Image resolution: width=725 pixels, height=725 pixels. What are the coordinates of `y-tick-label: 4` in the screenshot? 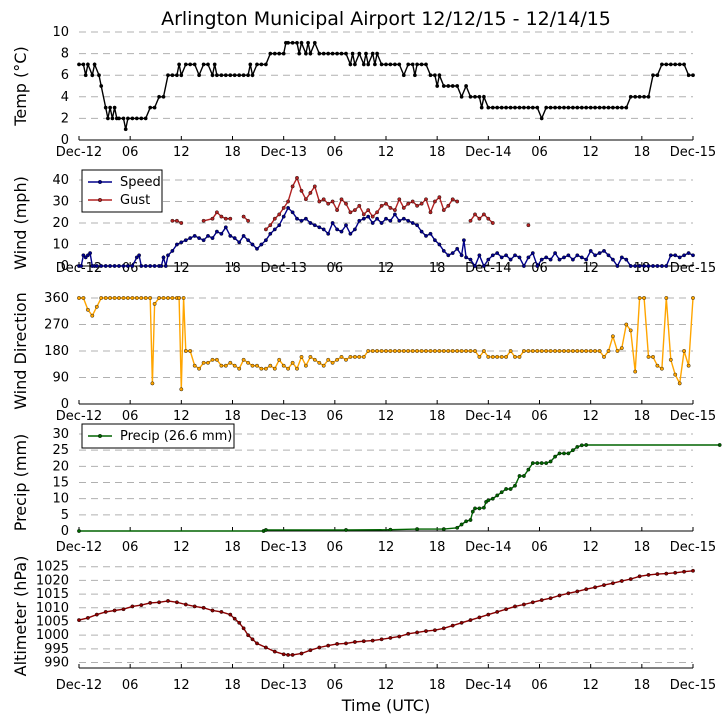 It's located at (65, 97).